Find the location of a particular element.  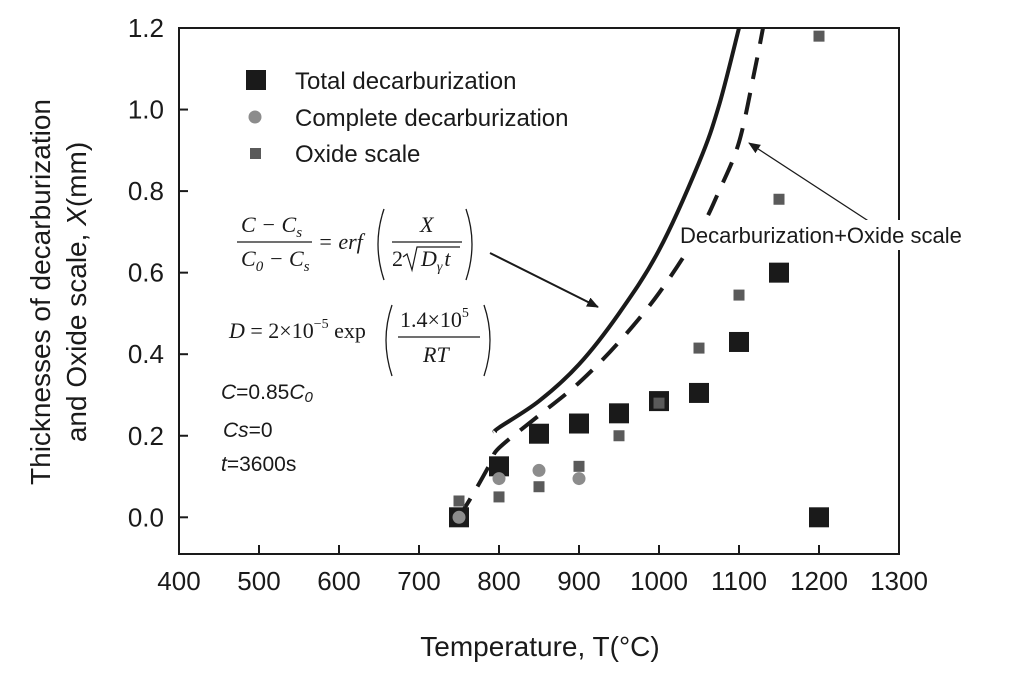

svg-text: = erf is located at coordinates (342, 241).